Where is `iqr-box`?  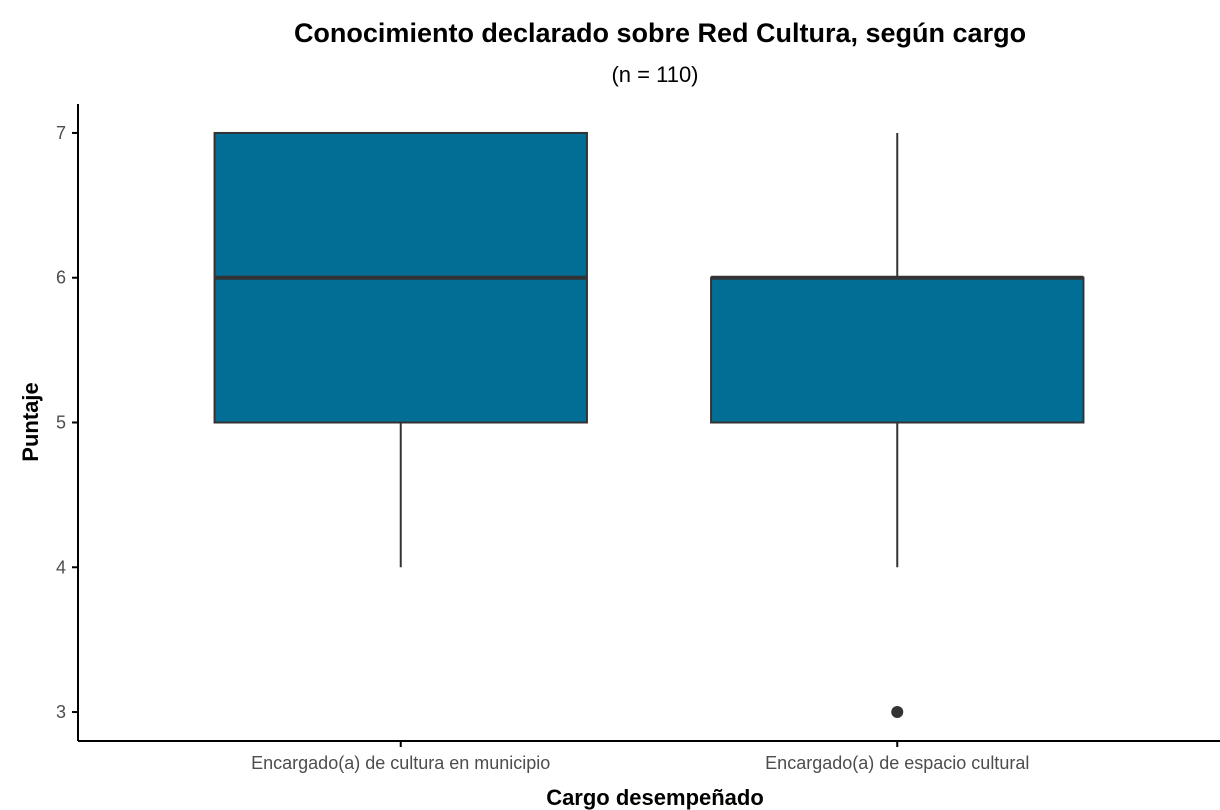
iqr-box is located at coordinates (897, 350).